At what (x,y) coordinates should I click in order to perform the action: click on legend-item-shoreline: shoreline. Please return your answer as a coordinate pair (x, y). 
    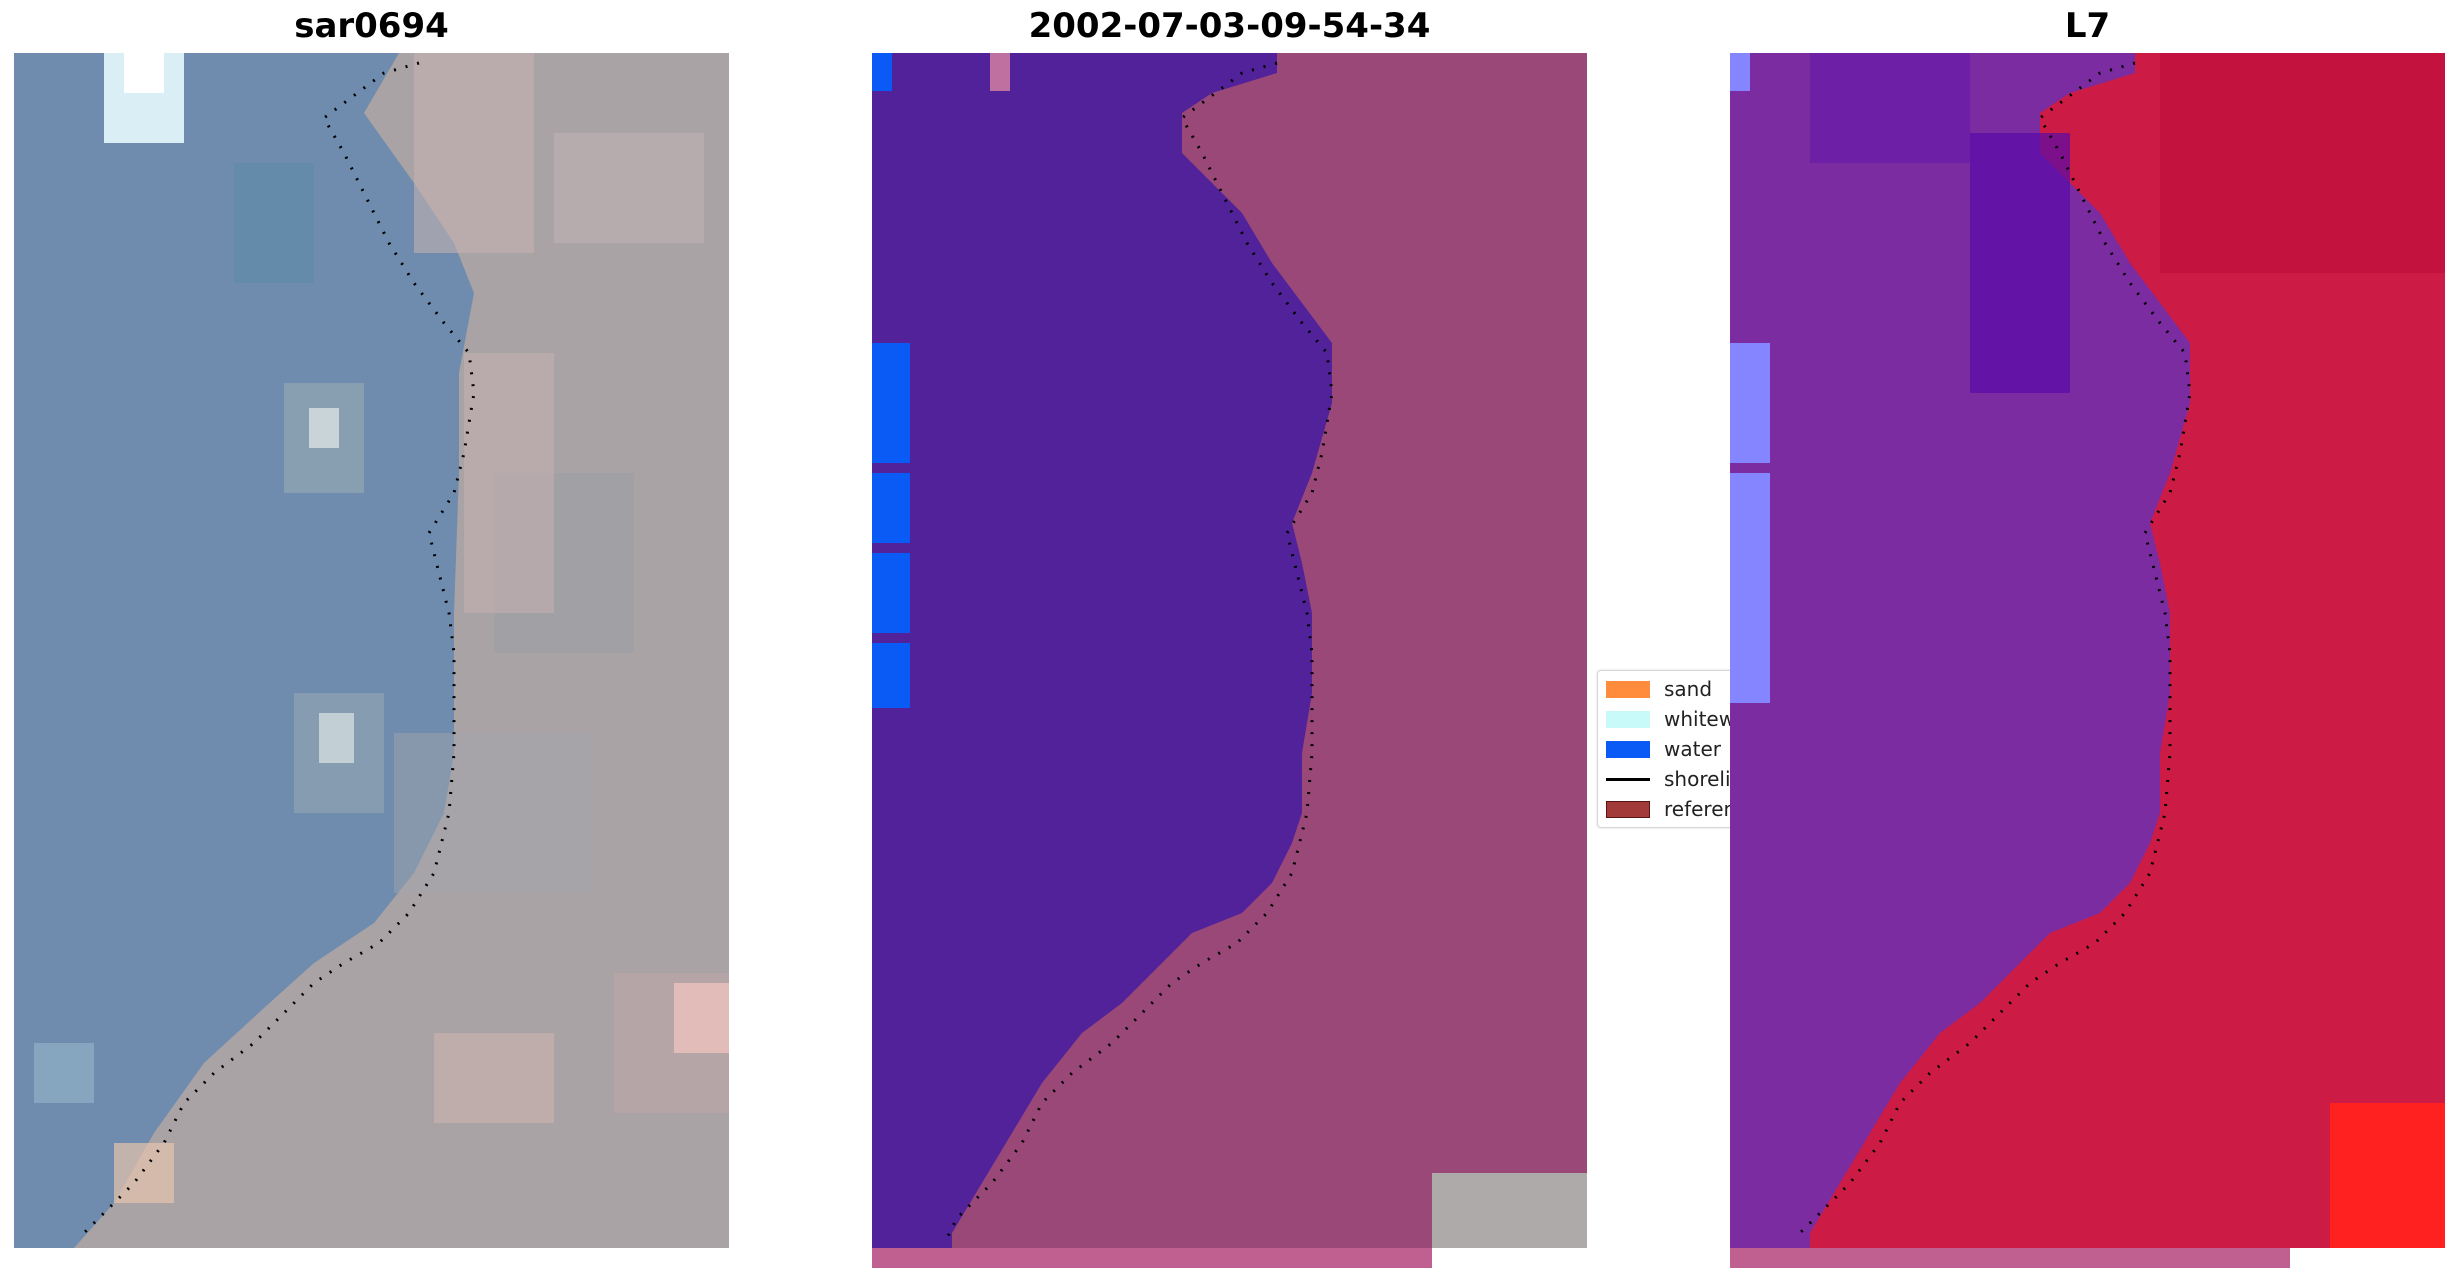
    Looking at the image, I should click on (1669, 779).